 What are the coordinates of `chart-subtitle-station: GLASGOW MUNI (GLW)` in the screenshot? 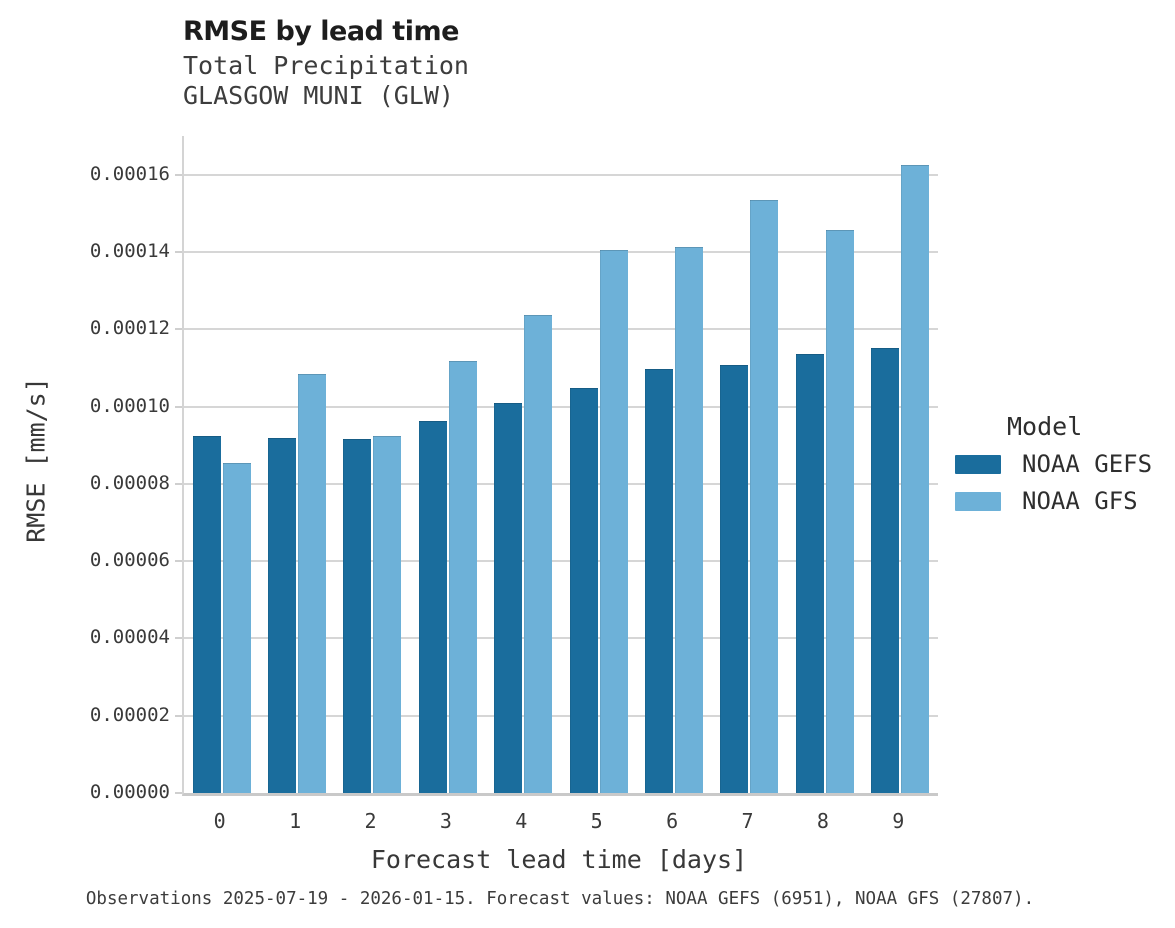 It's located at (318, 95).